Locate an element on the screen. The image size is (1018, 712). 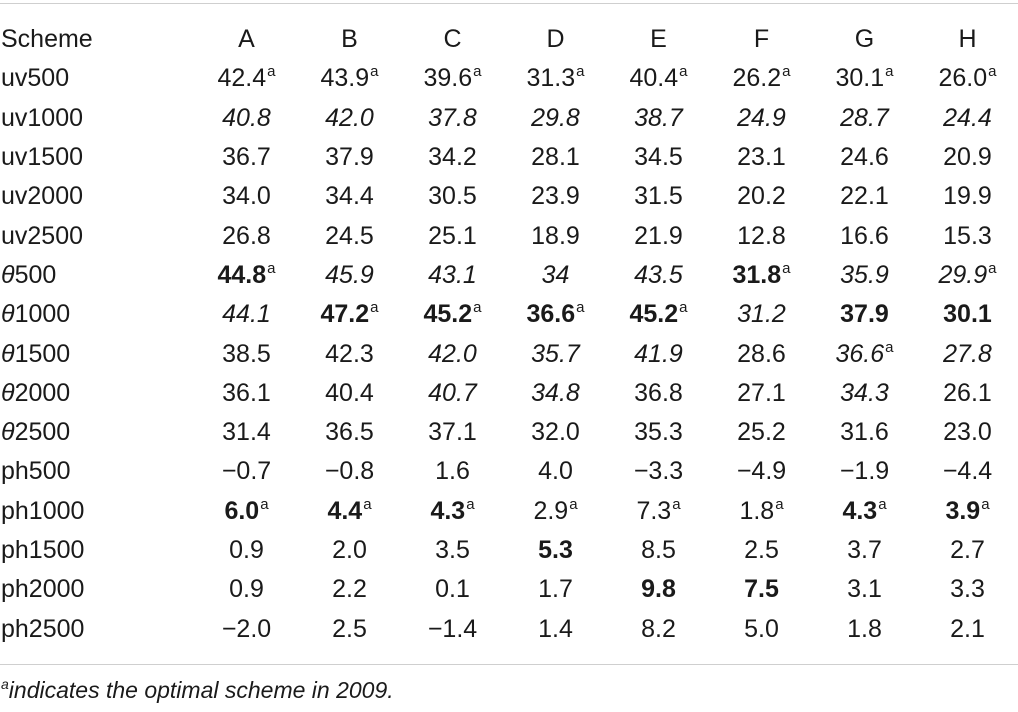
table-row: uv1000 40.8 42.0 37.8 29.8 38.7 24.9 28.7 24.4 is located at coordinates (509, 118).